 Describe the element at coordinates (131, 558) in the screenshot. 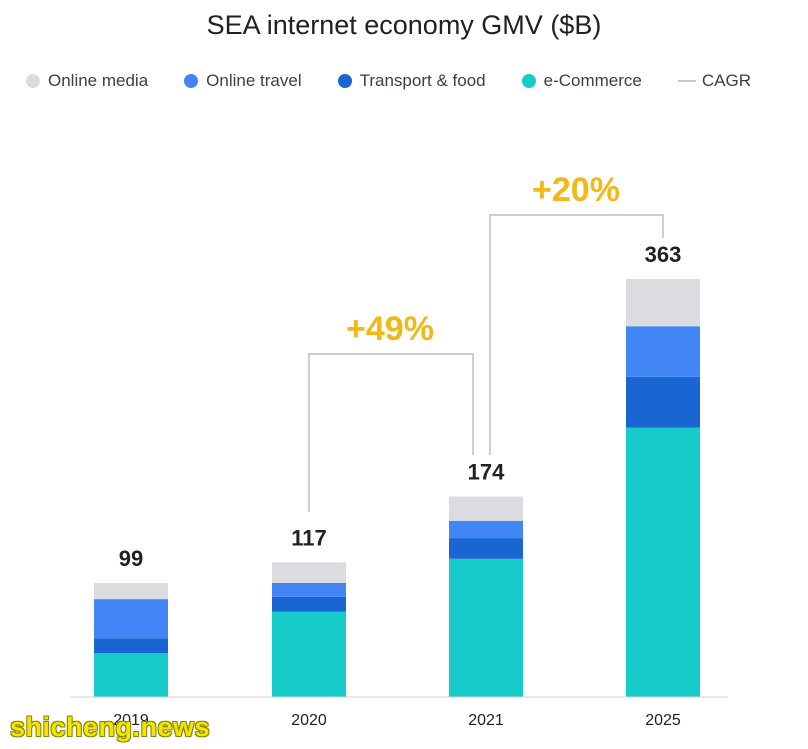

I see `total-label-2019: 99` at that location.